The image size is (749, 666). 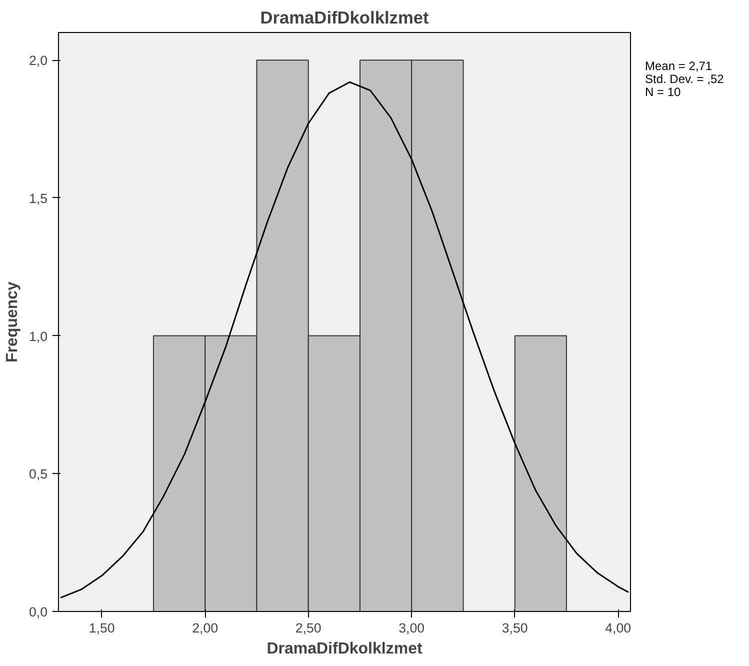 I want to click on text: Std. Dev. = ,52, so click(x=684, y=79).